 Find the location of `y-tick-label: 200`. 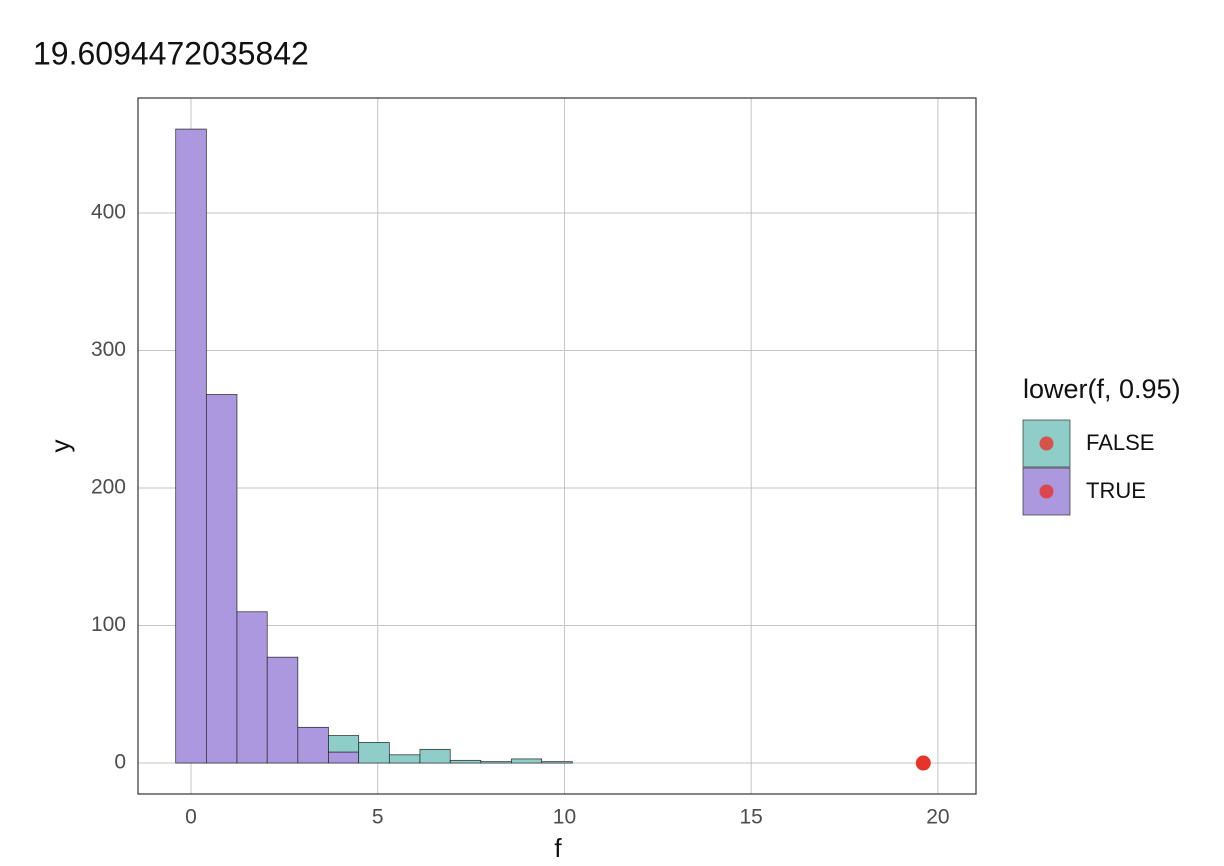

y-tick-label: 200 is located at coordinates (108, 487).